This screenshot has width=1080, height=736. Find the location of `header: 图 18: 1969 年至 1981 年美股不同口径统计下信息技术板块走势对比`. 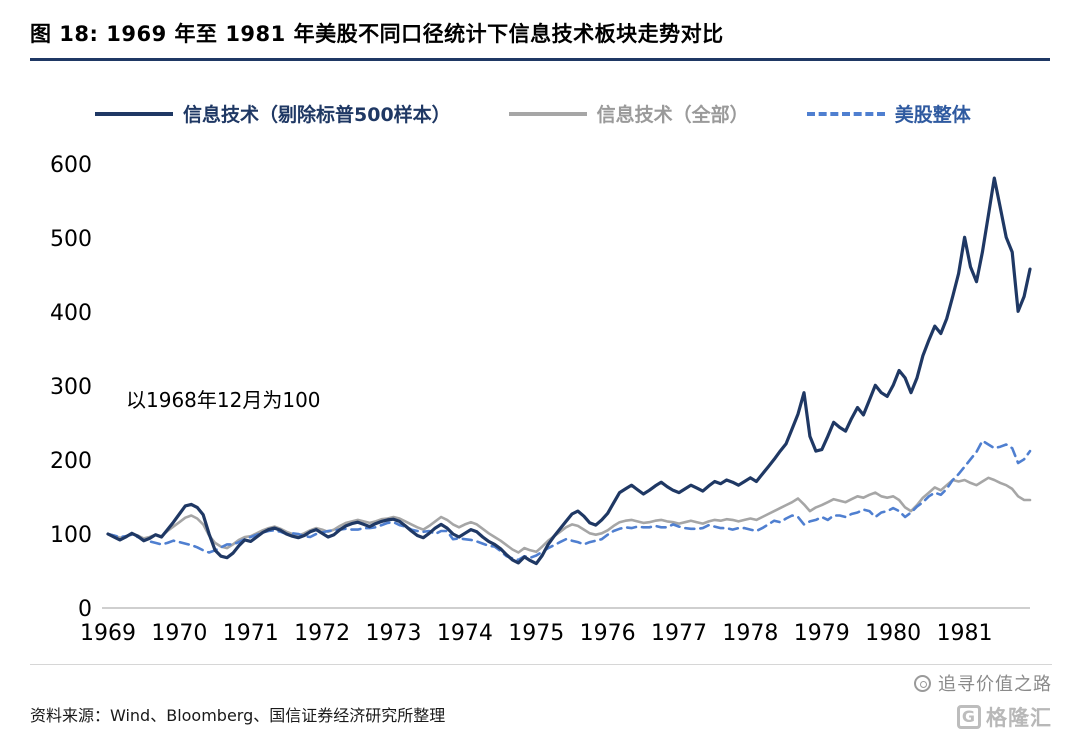

header: 图 18: 1969 年至 1981 年美股不同口径统计下信息技术板块走势对比 is located at coordinates (540, 39).